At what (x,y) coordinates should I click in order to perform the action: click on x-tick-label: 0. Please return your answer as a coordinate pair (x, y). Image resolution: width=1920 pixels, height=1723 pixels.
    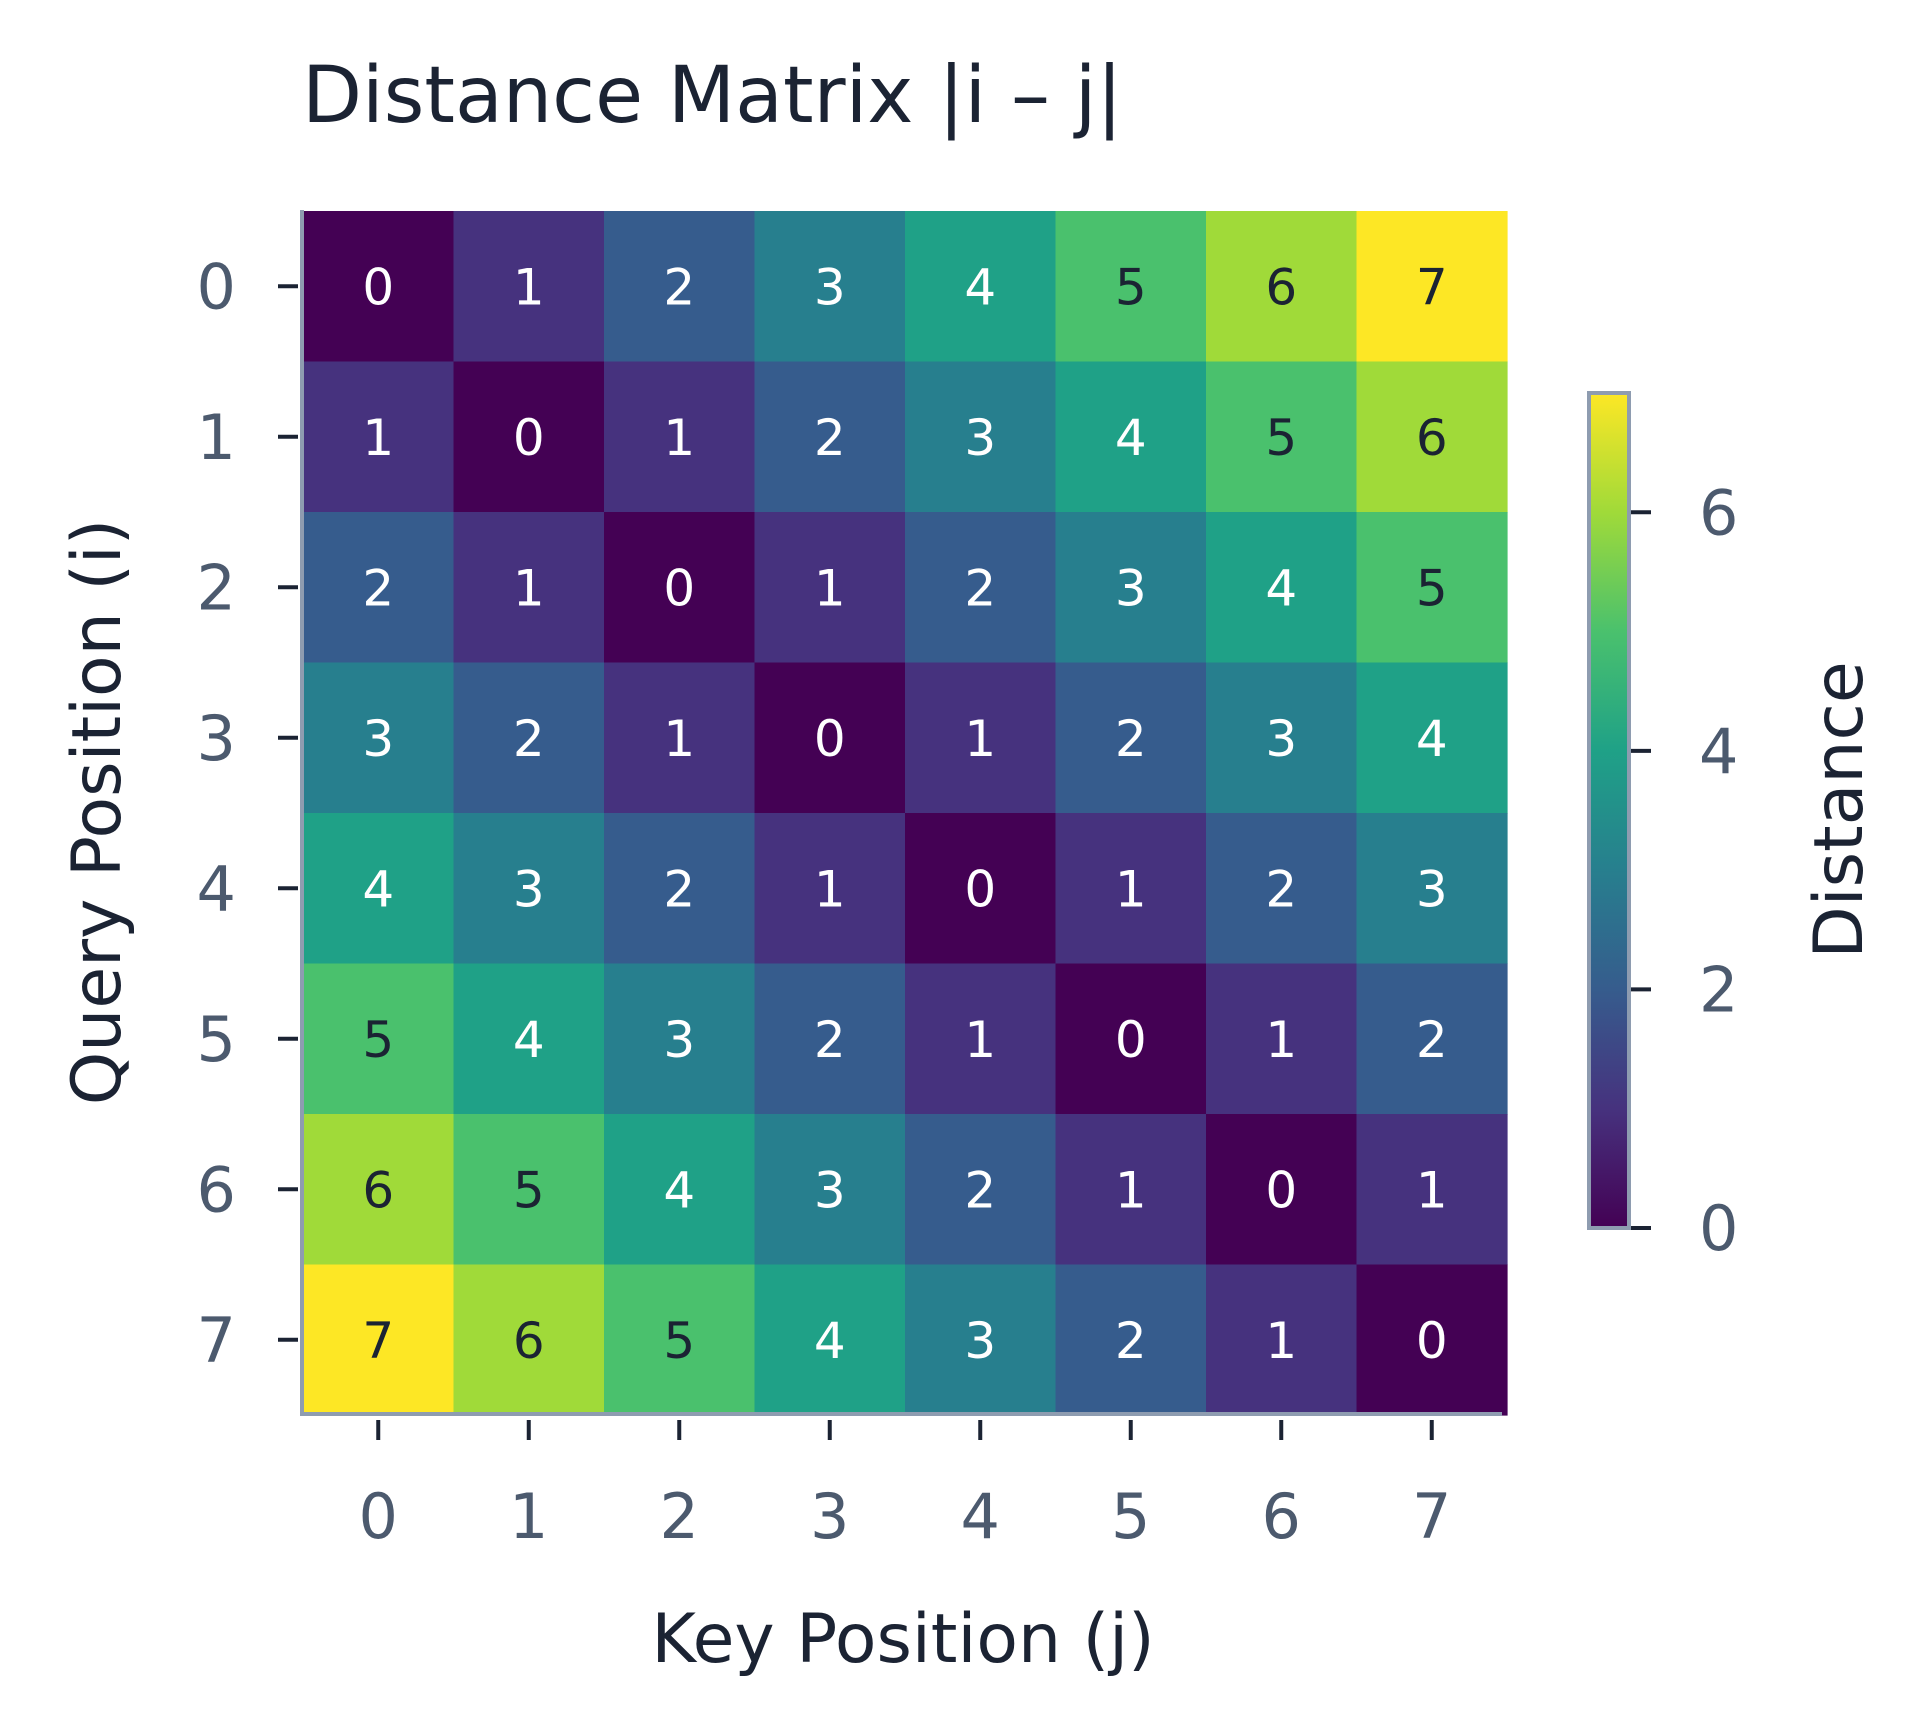
    Looking at the image, I should click on (378, 1516).